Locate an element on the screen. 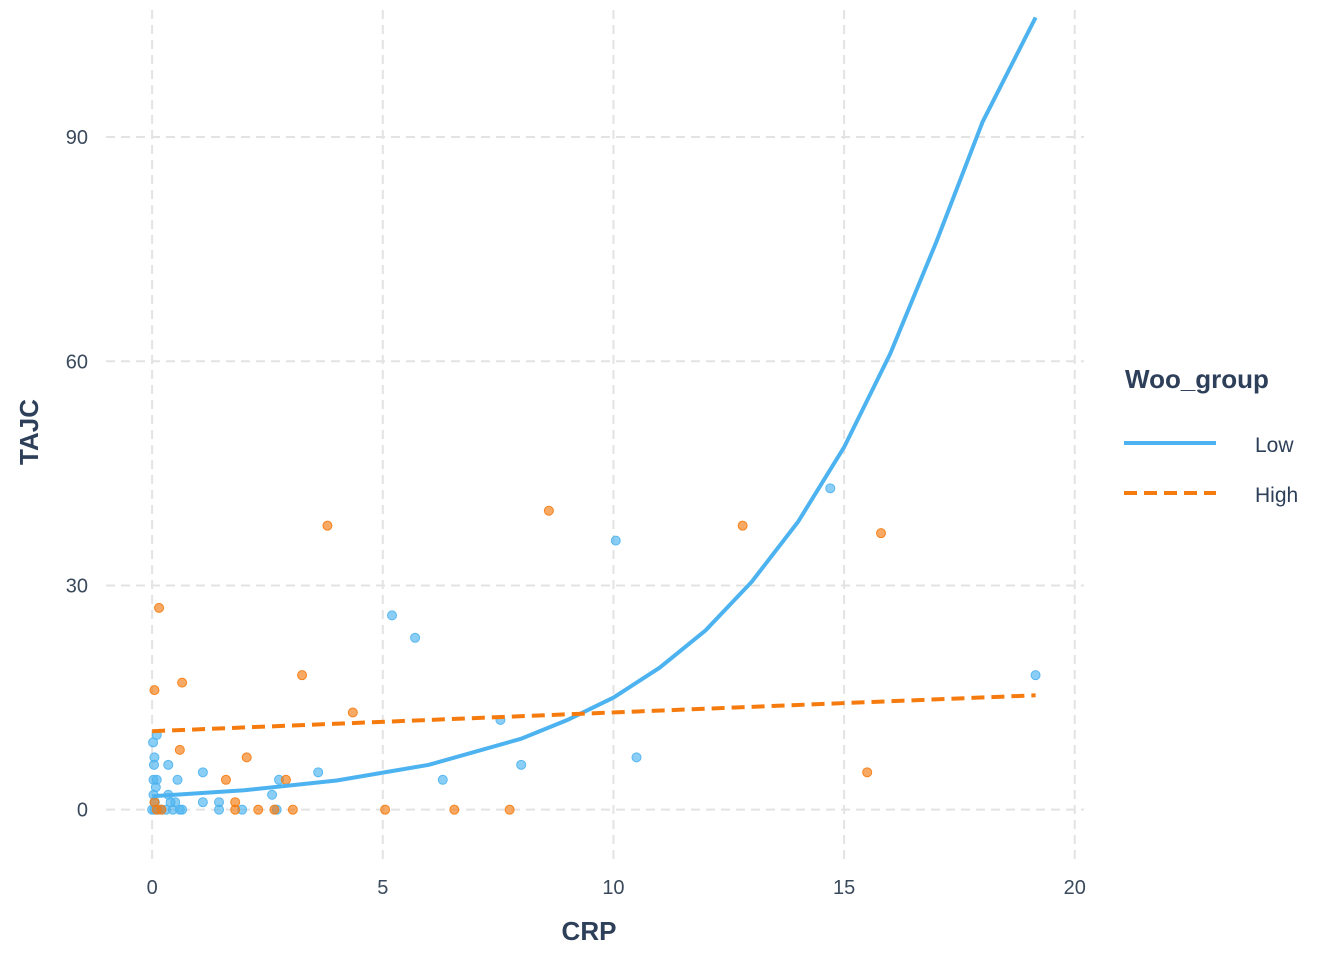 The height and width of the screenshot is (960, 1344). y-tick-label: 60 is located at coordinates (77, 362).